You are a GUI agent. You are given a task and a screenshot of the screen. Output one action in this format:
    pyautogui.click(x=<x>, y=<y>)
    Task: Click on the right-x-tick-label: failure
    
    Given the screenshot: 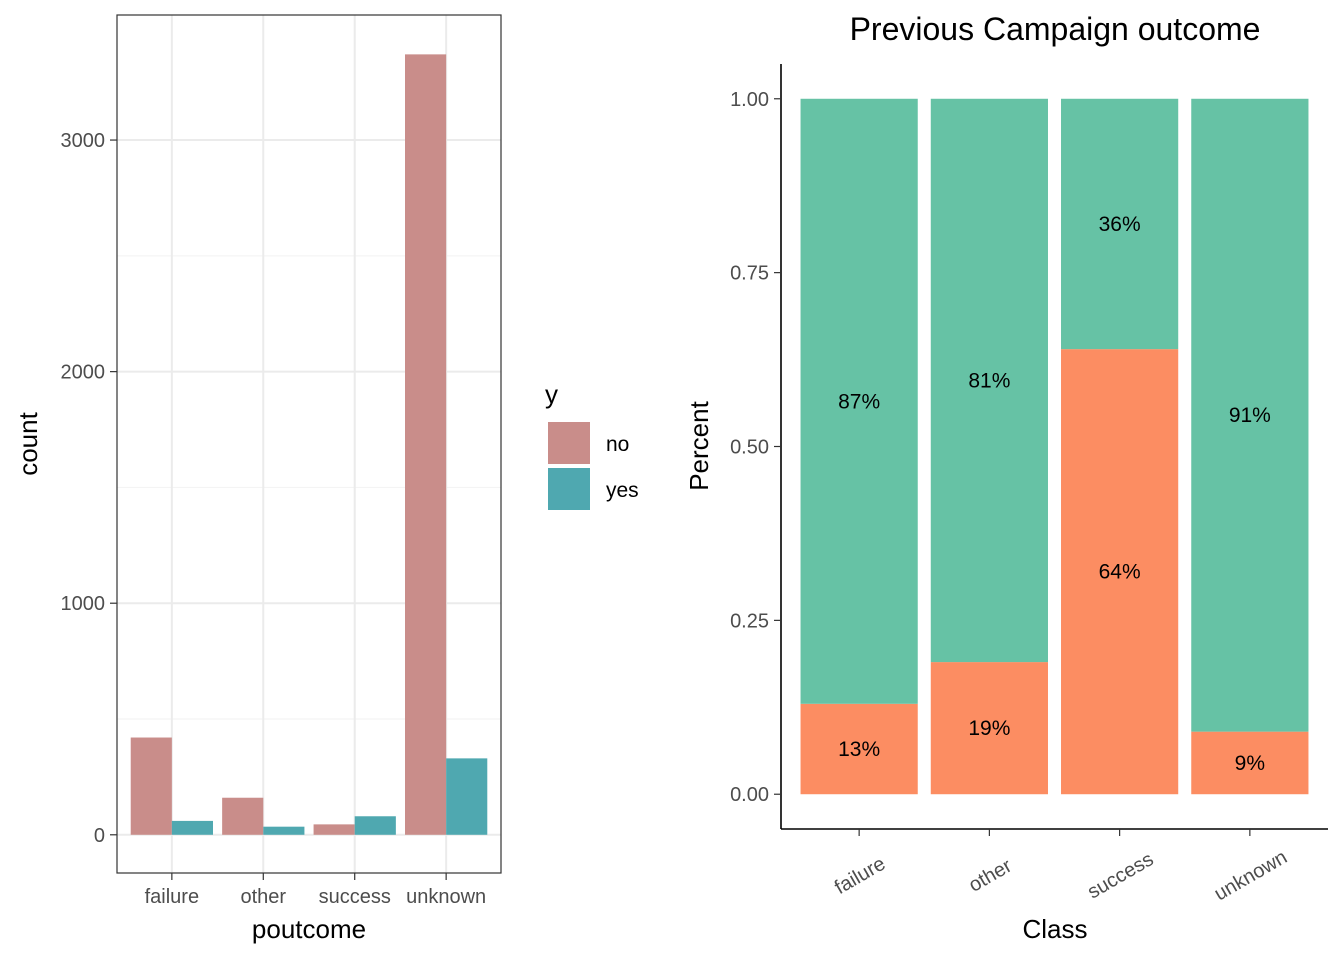 What is the action you would take?
    pyautogui.click(x=860, y=876)
    